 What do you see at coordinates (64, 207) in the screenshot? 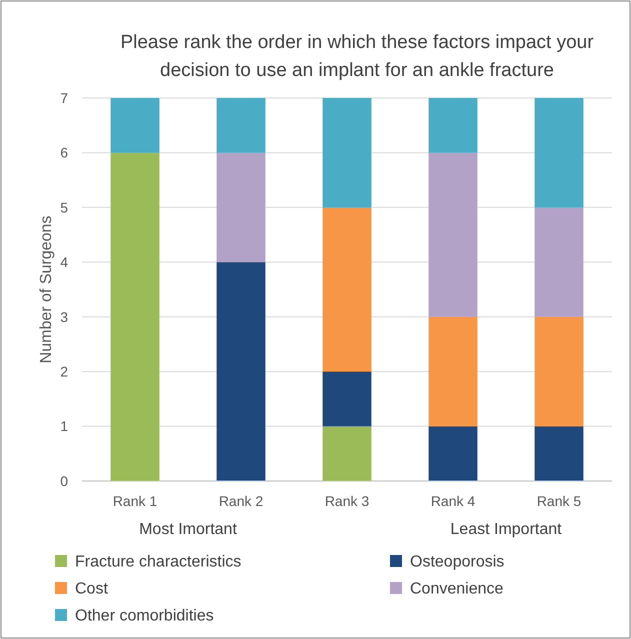
I see `y-tick-label: 5` at bounding box center [64, 207].